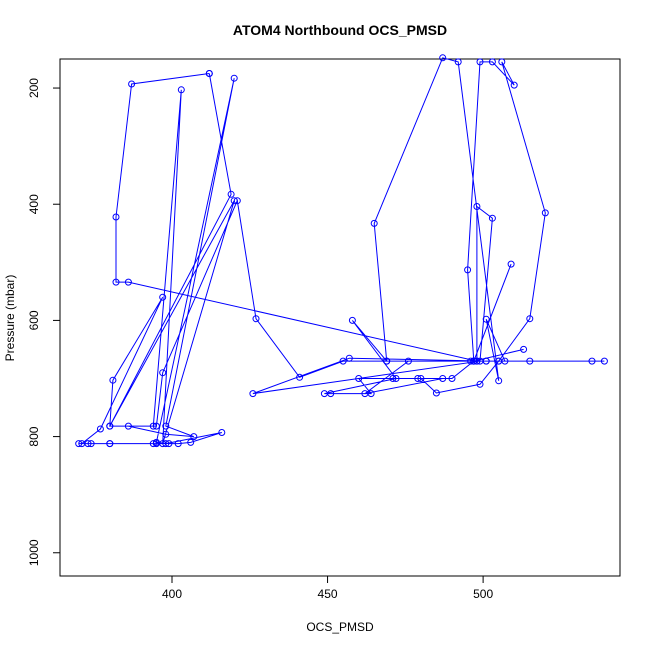 The image size is (650, 650). I want to click on y-tick-label: 200, so click(34, 88).